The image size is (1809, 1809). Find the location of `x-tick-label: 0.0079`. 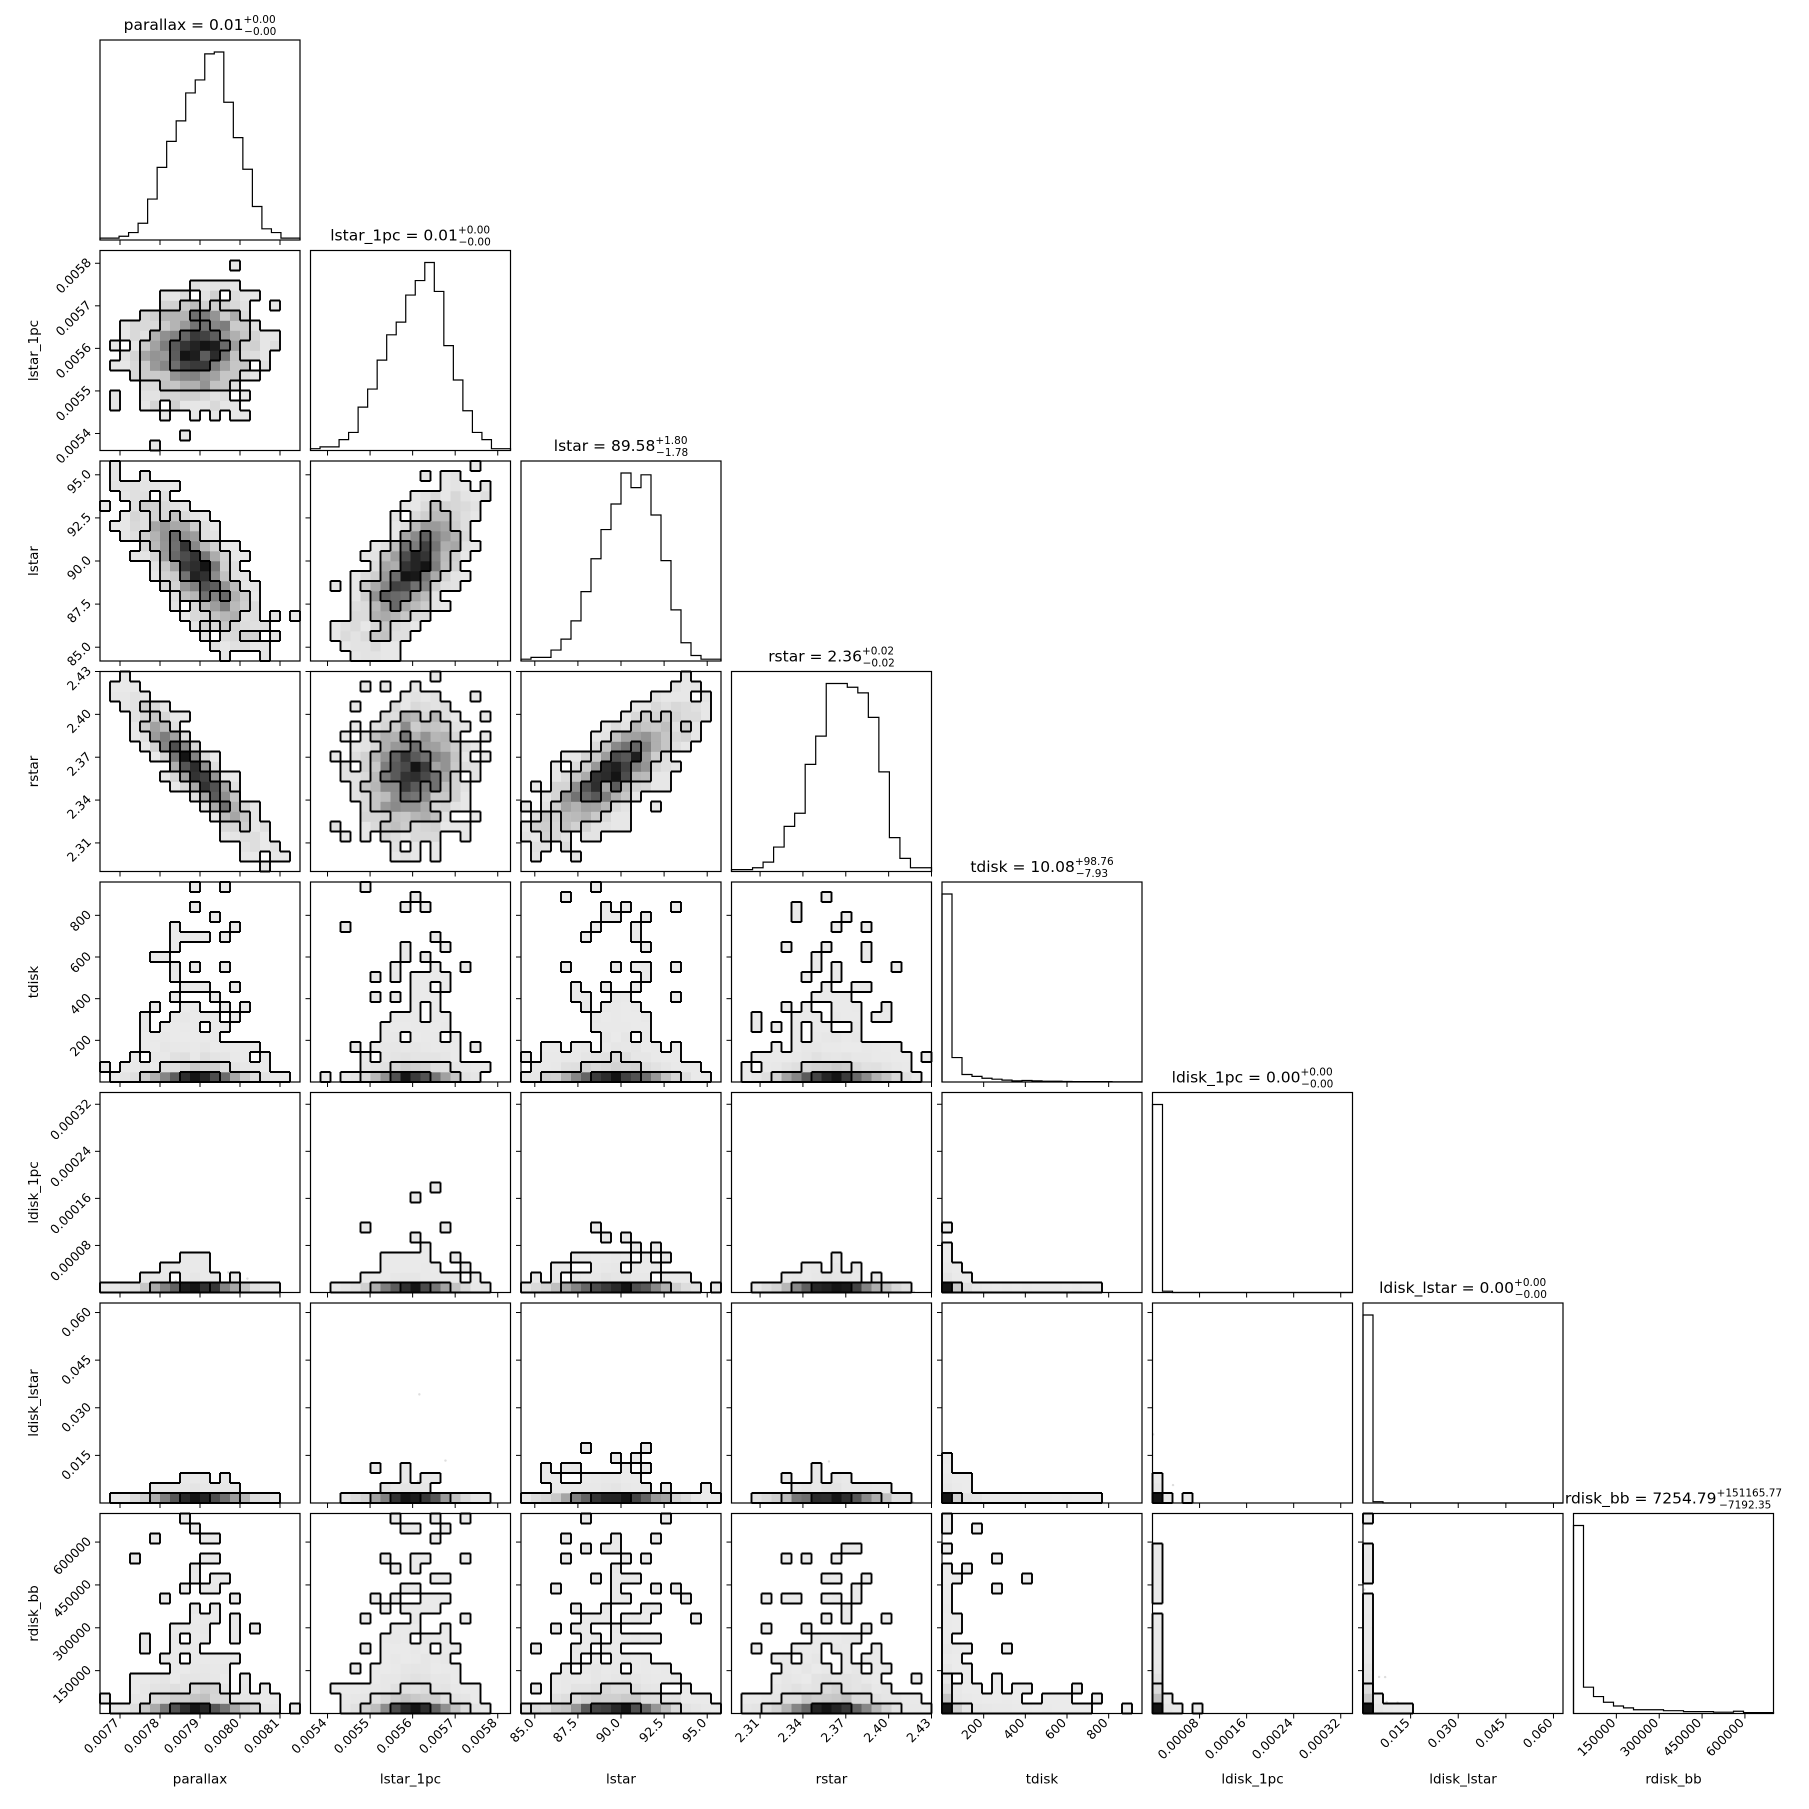

x-tick-label: 0.0079 is located at coordinates (182, 1736).